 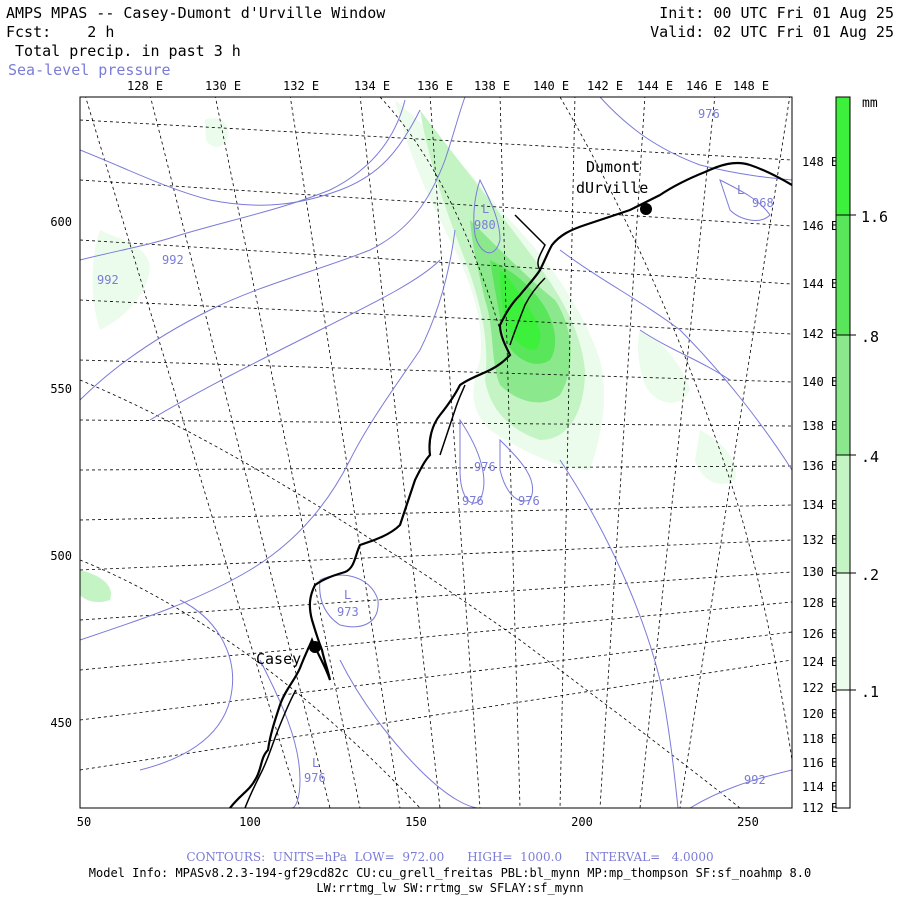 I want to click on top-lon-label: 142 E, so click(x=605, y=86).